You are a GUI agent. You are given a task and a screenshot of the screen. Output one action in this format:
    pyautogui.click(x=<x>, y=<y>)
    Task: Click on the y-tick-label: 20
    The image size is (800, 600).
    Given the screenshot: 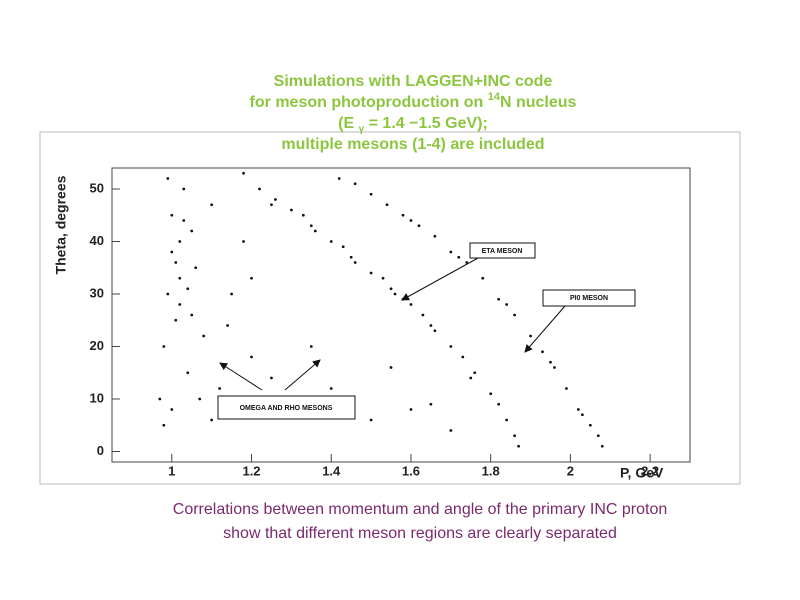 What is the action you would take?
    pyautogui.click(x=97, y=345)
    